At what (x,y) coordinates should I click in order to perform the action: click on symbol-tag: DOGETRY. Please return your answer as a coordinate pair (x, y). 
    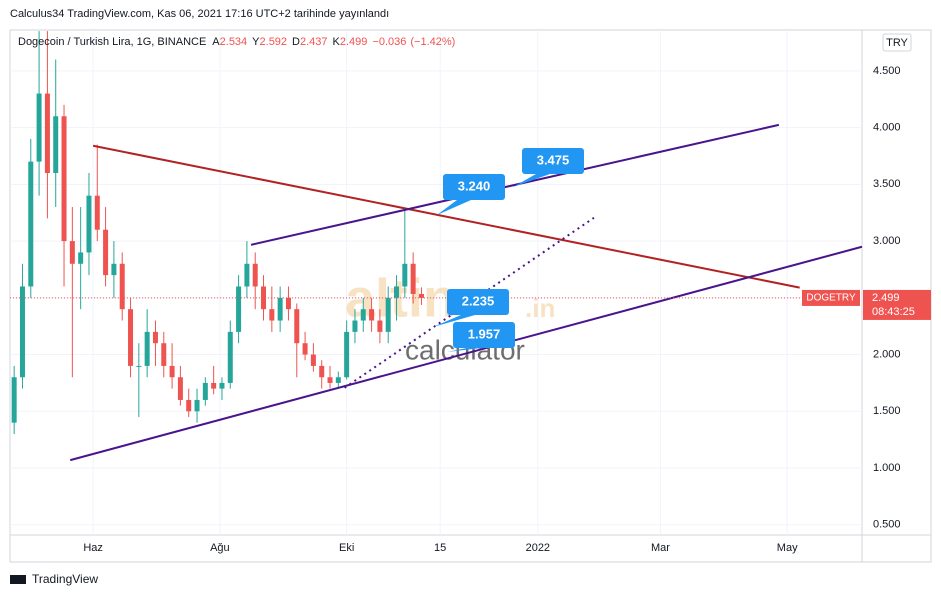
    Looking at the image, I should click on (831, 298).